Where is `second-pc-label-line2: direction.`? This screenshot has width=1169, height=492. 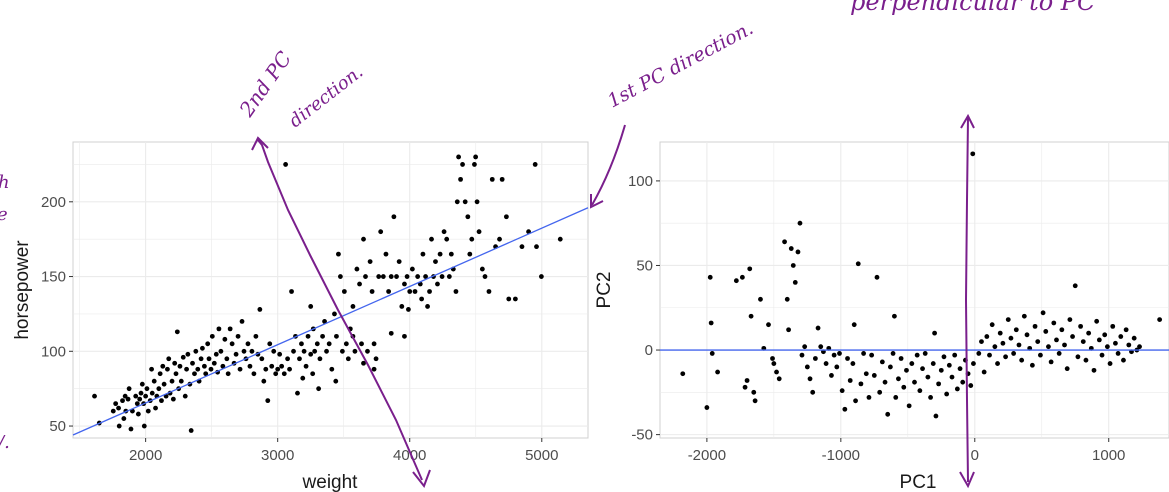 second-pc-label-line2: direction. is located at coordinates (326, 96).